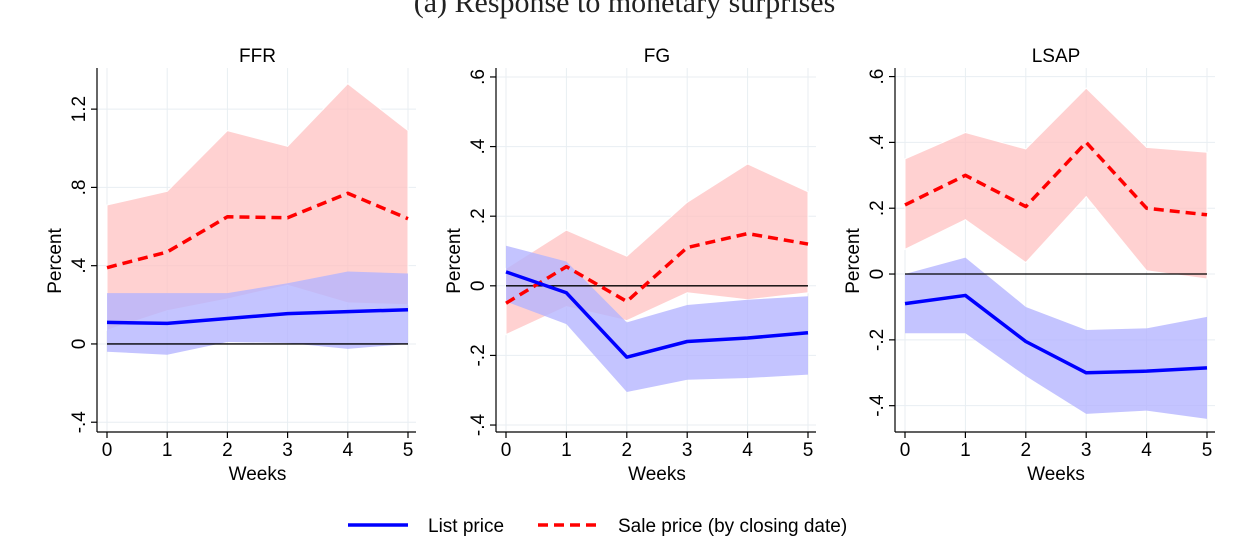  Describe the element at coordinates (79, 109) in the screenshot. I see `y-tick-label: 1.2` at that location.